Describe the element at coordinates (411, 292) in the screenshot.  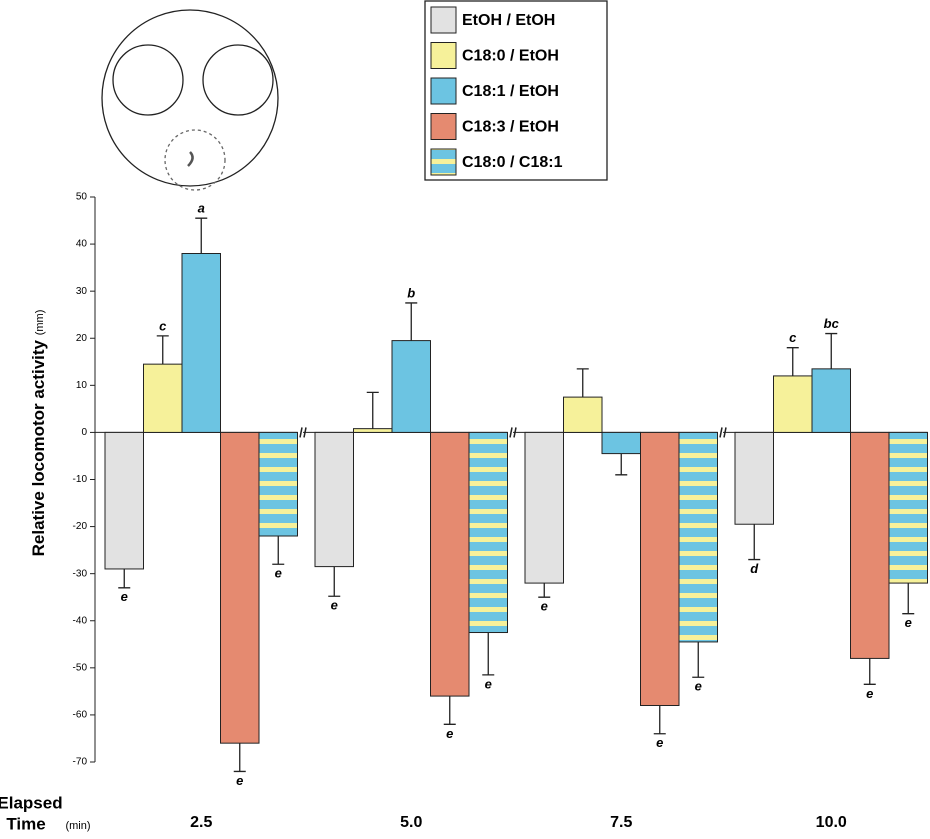
I see `significance-label: b` at that location.